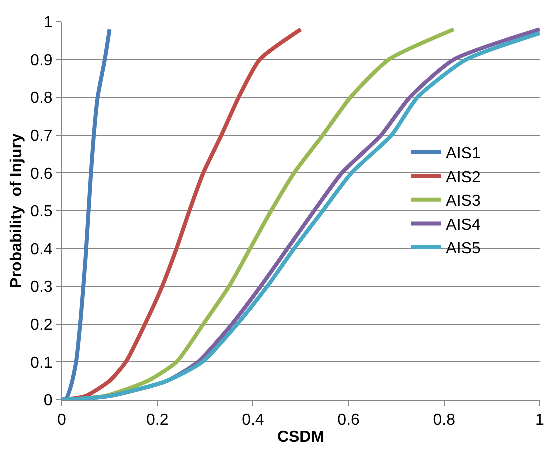 The height and width of the screenshot is (454, 557). Describe the element at coordinates (41, 363) in the screenshot. I see `y-tick-label: 0.1` at that location.